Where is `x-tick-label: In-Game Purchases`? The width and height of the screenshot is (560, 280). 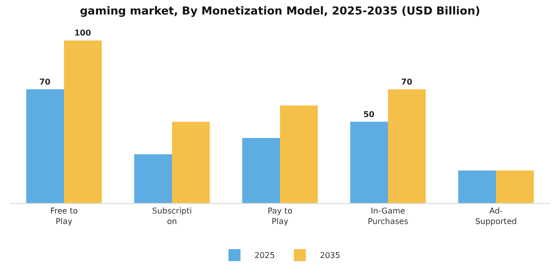
x-tick-label: In-Game Purchases is located at coordinates (388, 216).